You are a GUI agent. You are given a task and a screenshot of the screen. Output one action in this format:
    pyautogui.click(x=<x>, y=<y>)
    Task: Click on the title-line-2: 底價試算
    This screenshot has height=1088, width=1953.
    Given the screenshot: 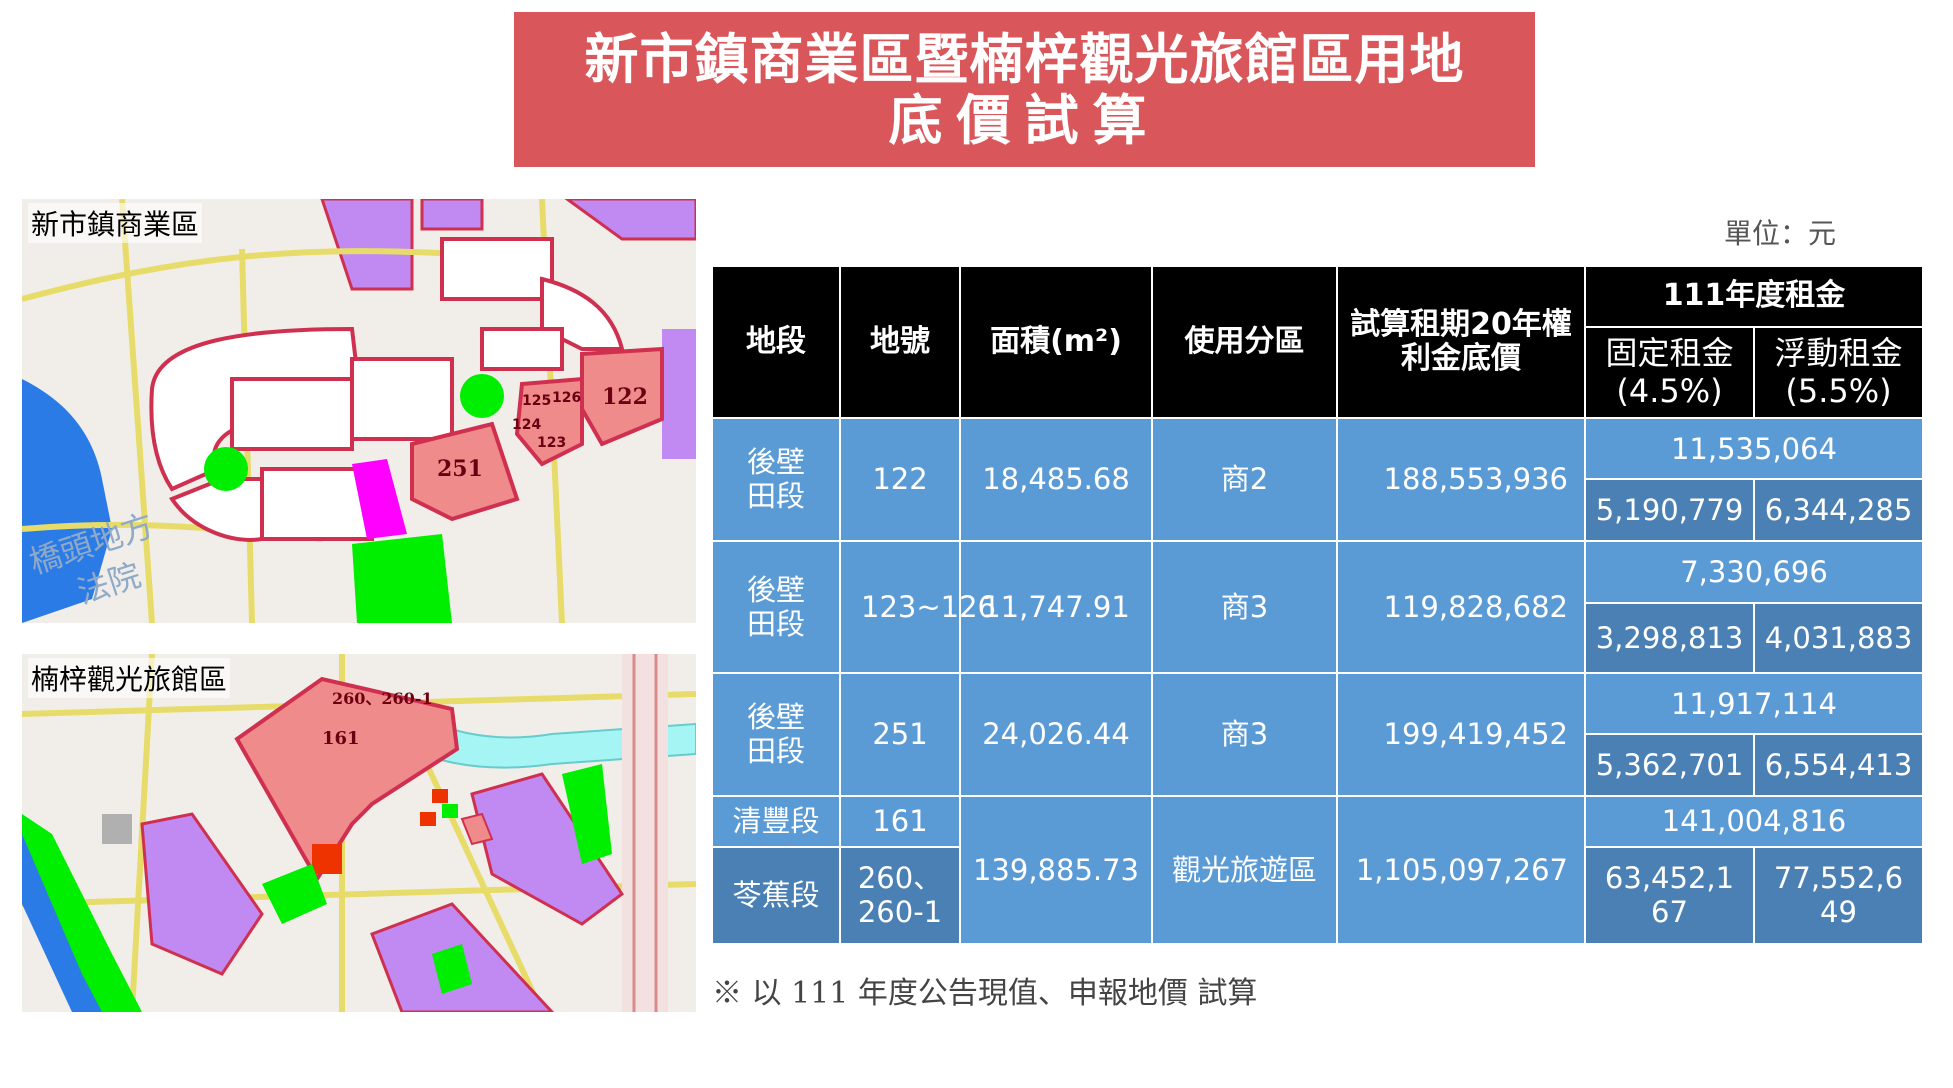 What is the action you would take?
    pyautogui.click(x=1024, y=120)
    